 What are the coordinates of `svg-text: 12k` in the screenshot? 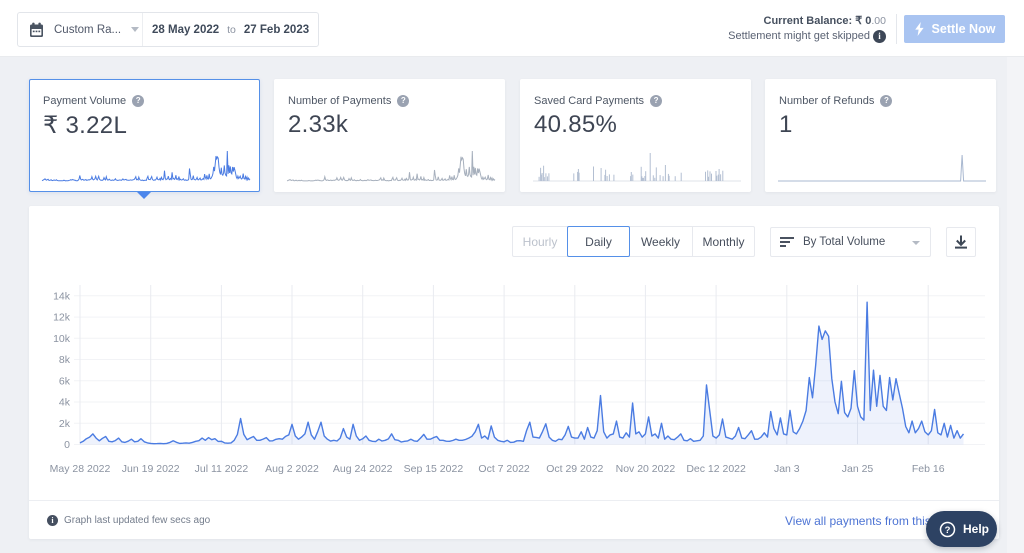 It's located at (62, 318).